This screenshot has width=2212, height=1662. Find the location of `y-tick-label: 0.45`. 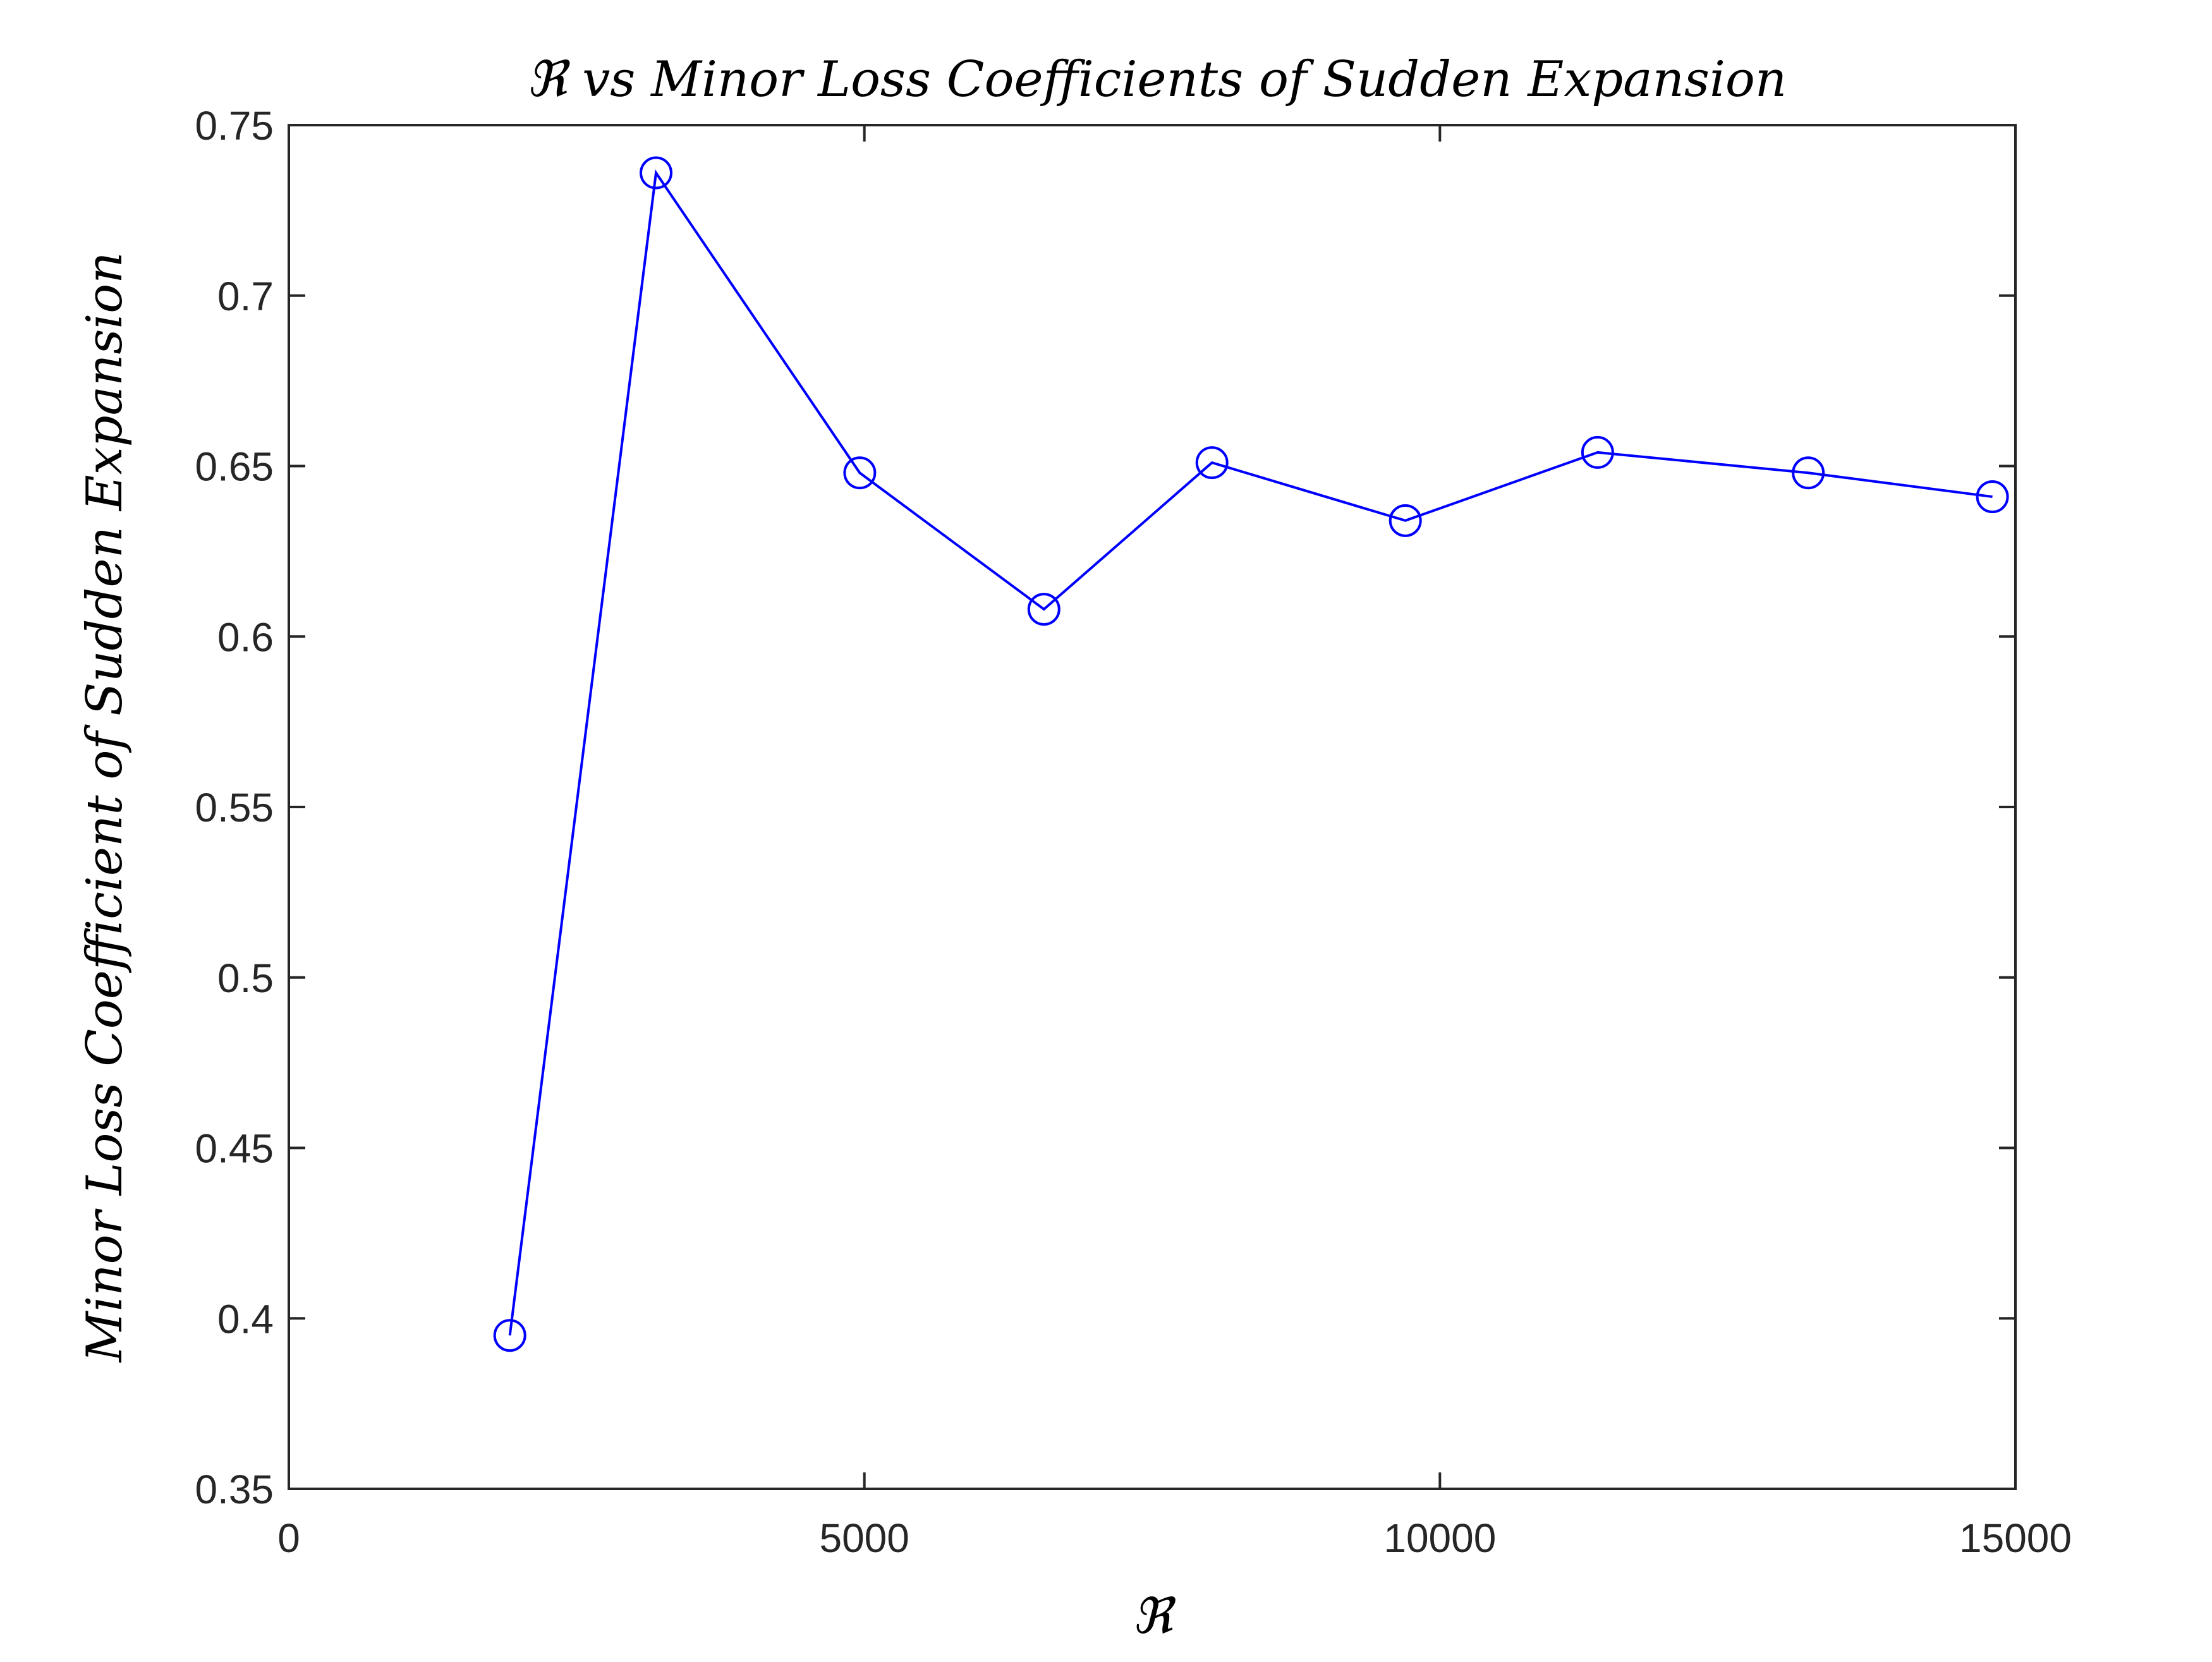

y-tick-label: 0.45 is located at coordinates (234, 1149).